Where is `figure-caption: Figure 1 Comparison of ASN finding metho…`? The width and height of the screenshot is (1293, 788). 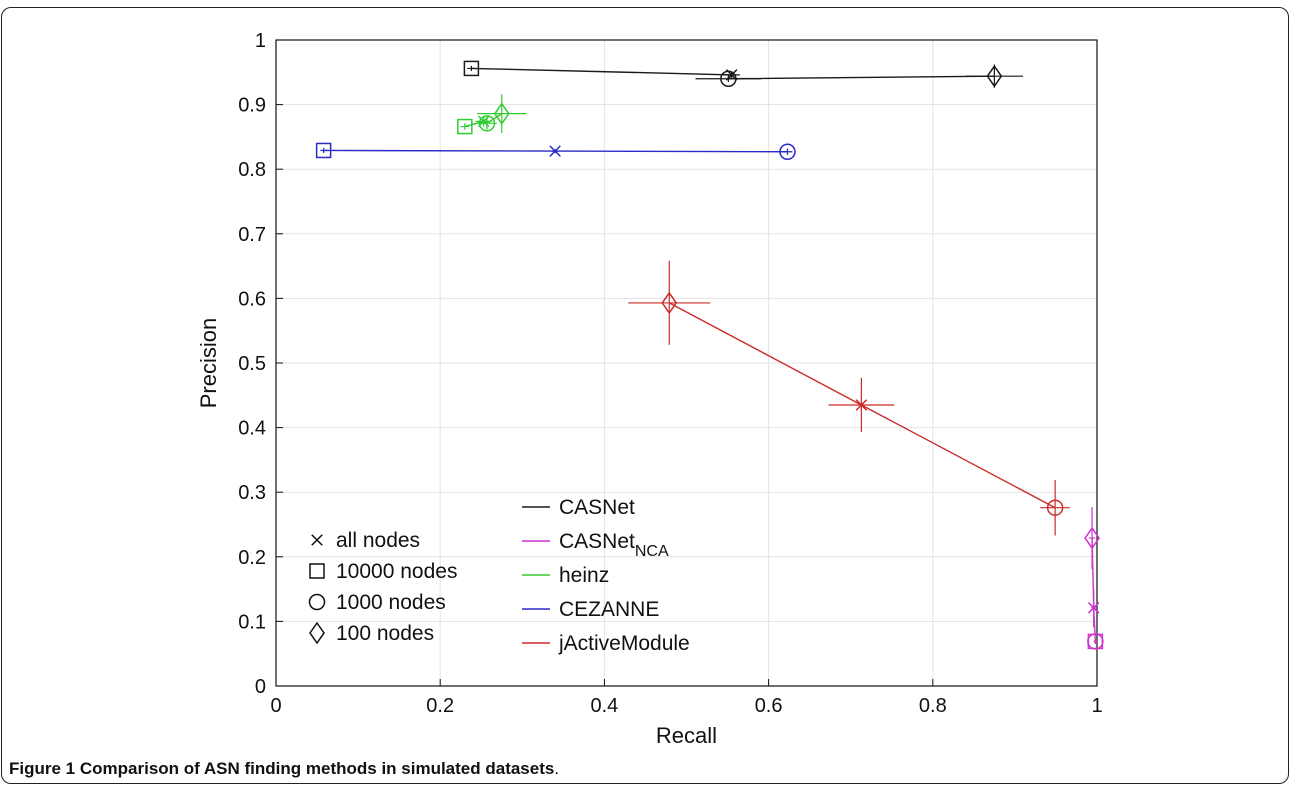
figure-caption: Figure 1 Comparison of ASN finding metho… is located at coordinates (284, 769).